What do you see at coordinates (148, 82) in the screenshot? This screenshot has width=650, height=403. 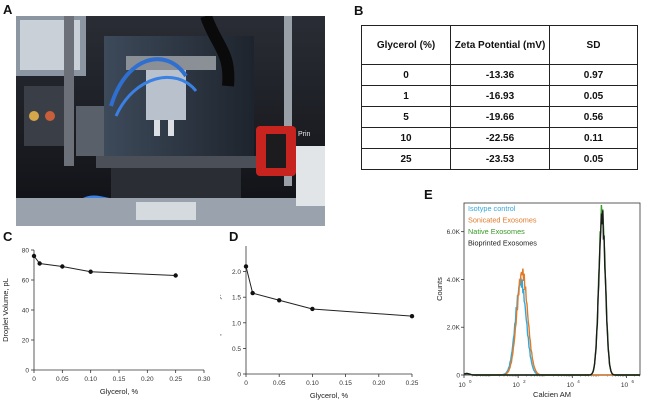 I see `blue-tubing` at bounding box center [148, 82].